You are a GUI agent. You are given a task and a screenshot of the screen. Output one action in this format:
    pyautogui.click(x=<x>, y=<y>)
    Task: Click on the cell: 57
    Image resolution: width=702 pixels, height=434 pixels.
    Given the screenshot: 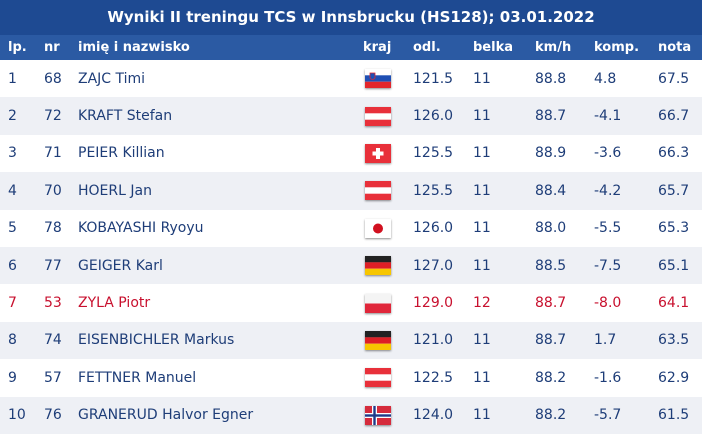 What is the action you would take?
    pyautogui.click(x=53, y=377)
    